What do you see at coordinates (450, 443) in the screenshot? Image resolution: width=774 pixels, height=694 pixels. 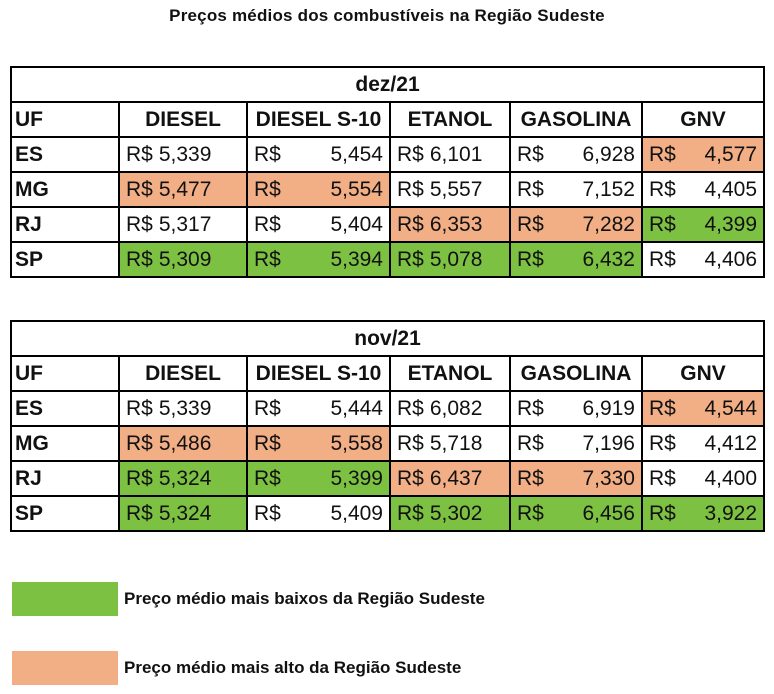 I see `price-cell: R$ 5,718` at bounding box center [450, 443].